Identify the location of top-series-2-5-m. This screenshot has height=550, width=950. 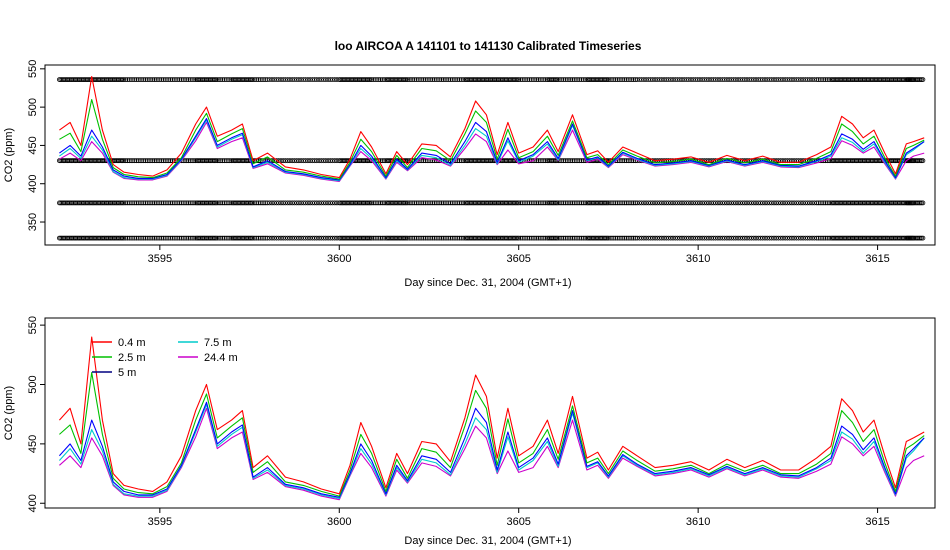
(492, 139).